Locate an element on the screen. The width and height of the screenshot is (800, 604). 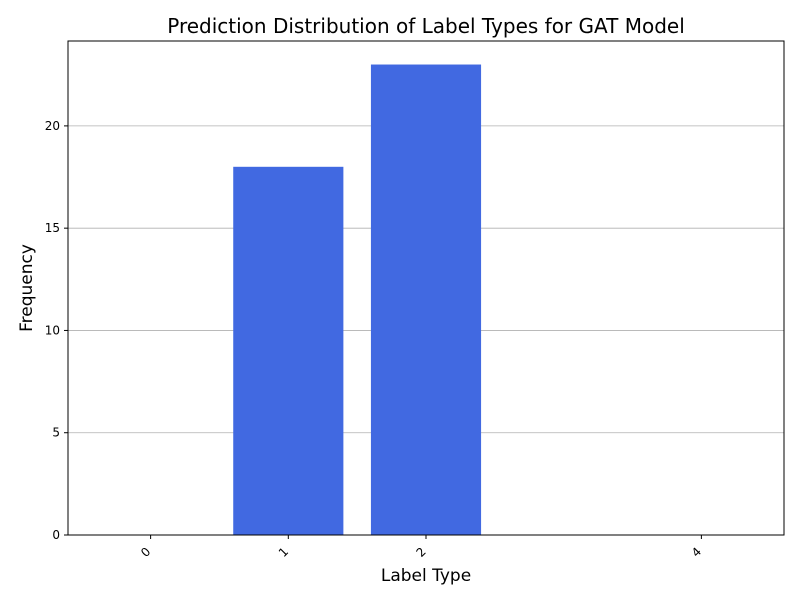
xtick-label-0: 0 is located at coordinates (145, 552).